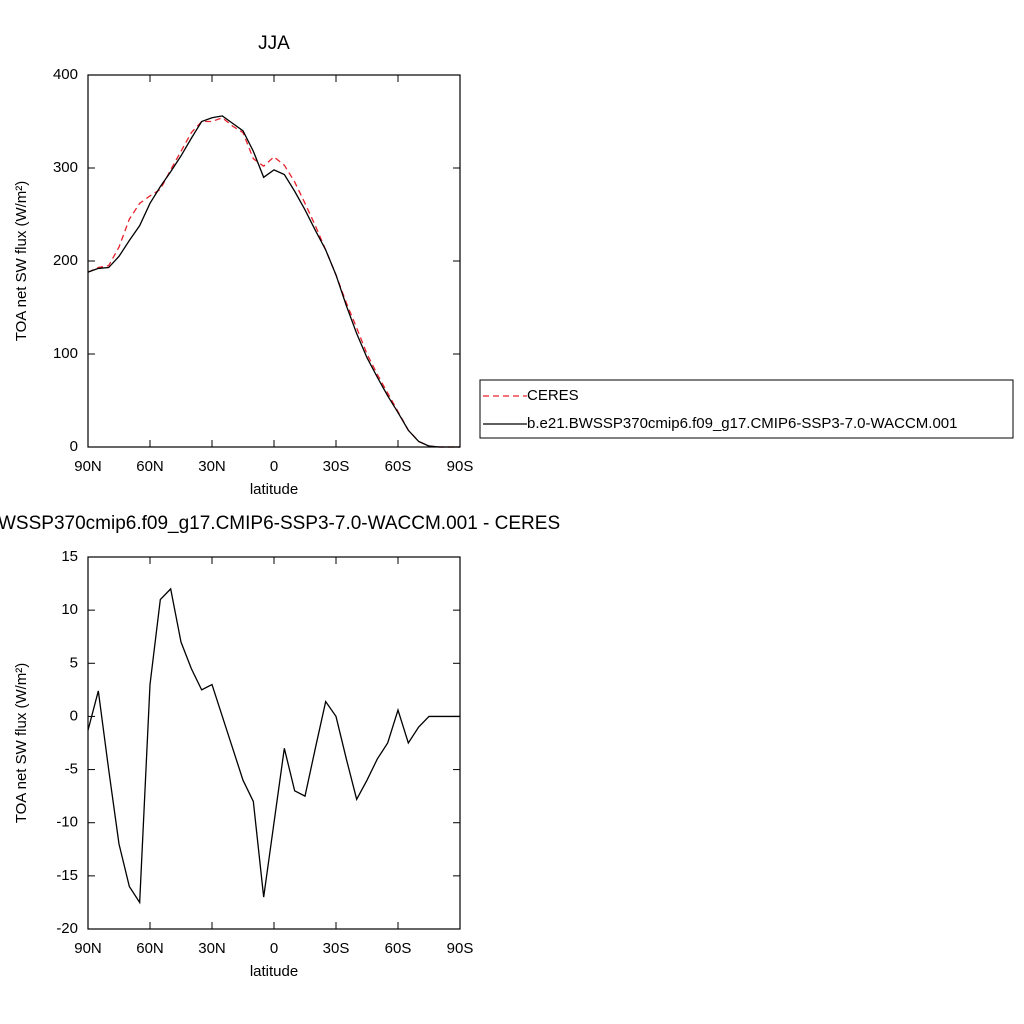  What do you see at coordinates (67, 822) in the screenshot?
I see `y-tick-label: -10` at bounding box center [67, 822].